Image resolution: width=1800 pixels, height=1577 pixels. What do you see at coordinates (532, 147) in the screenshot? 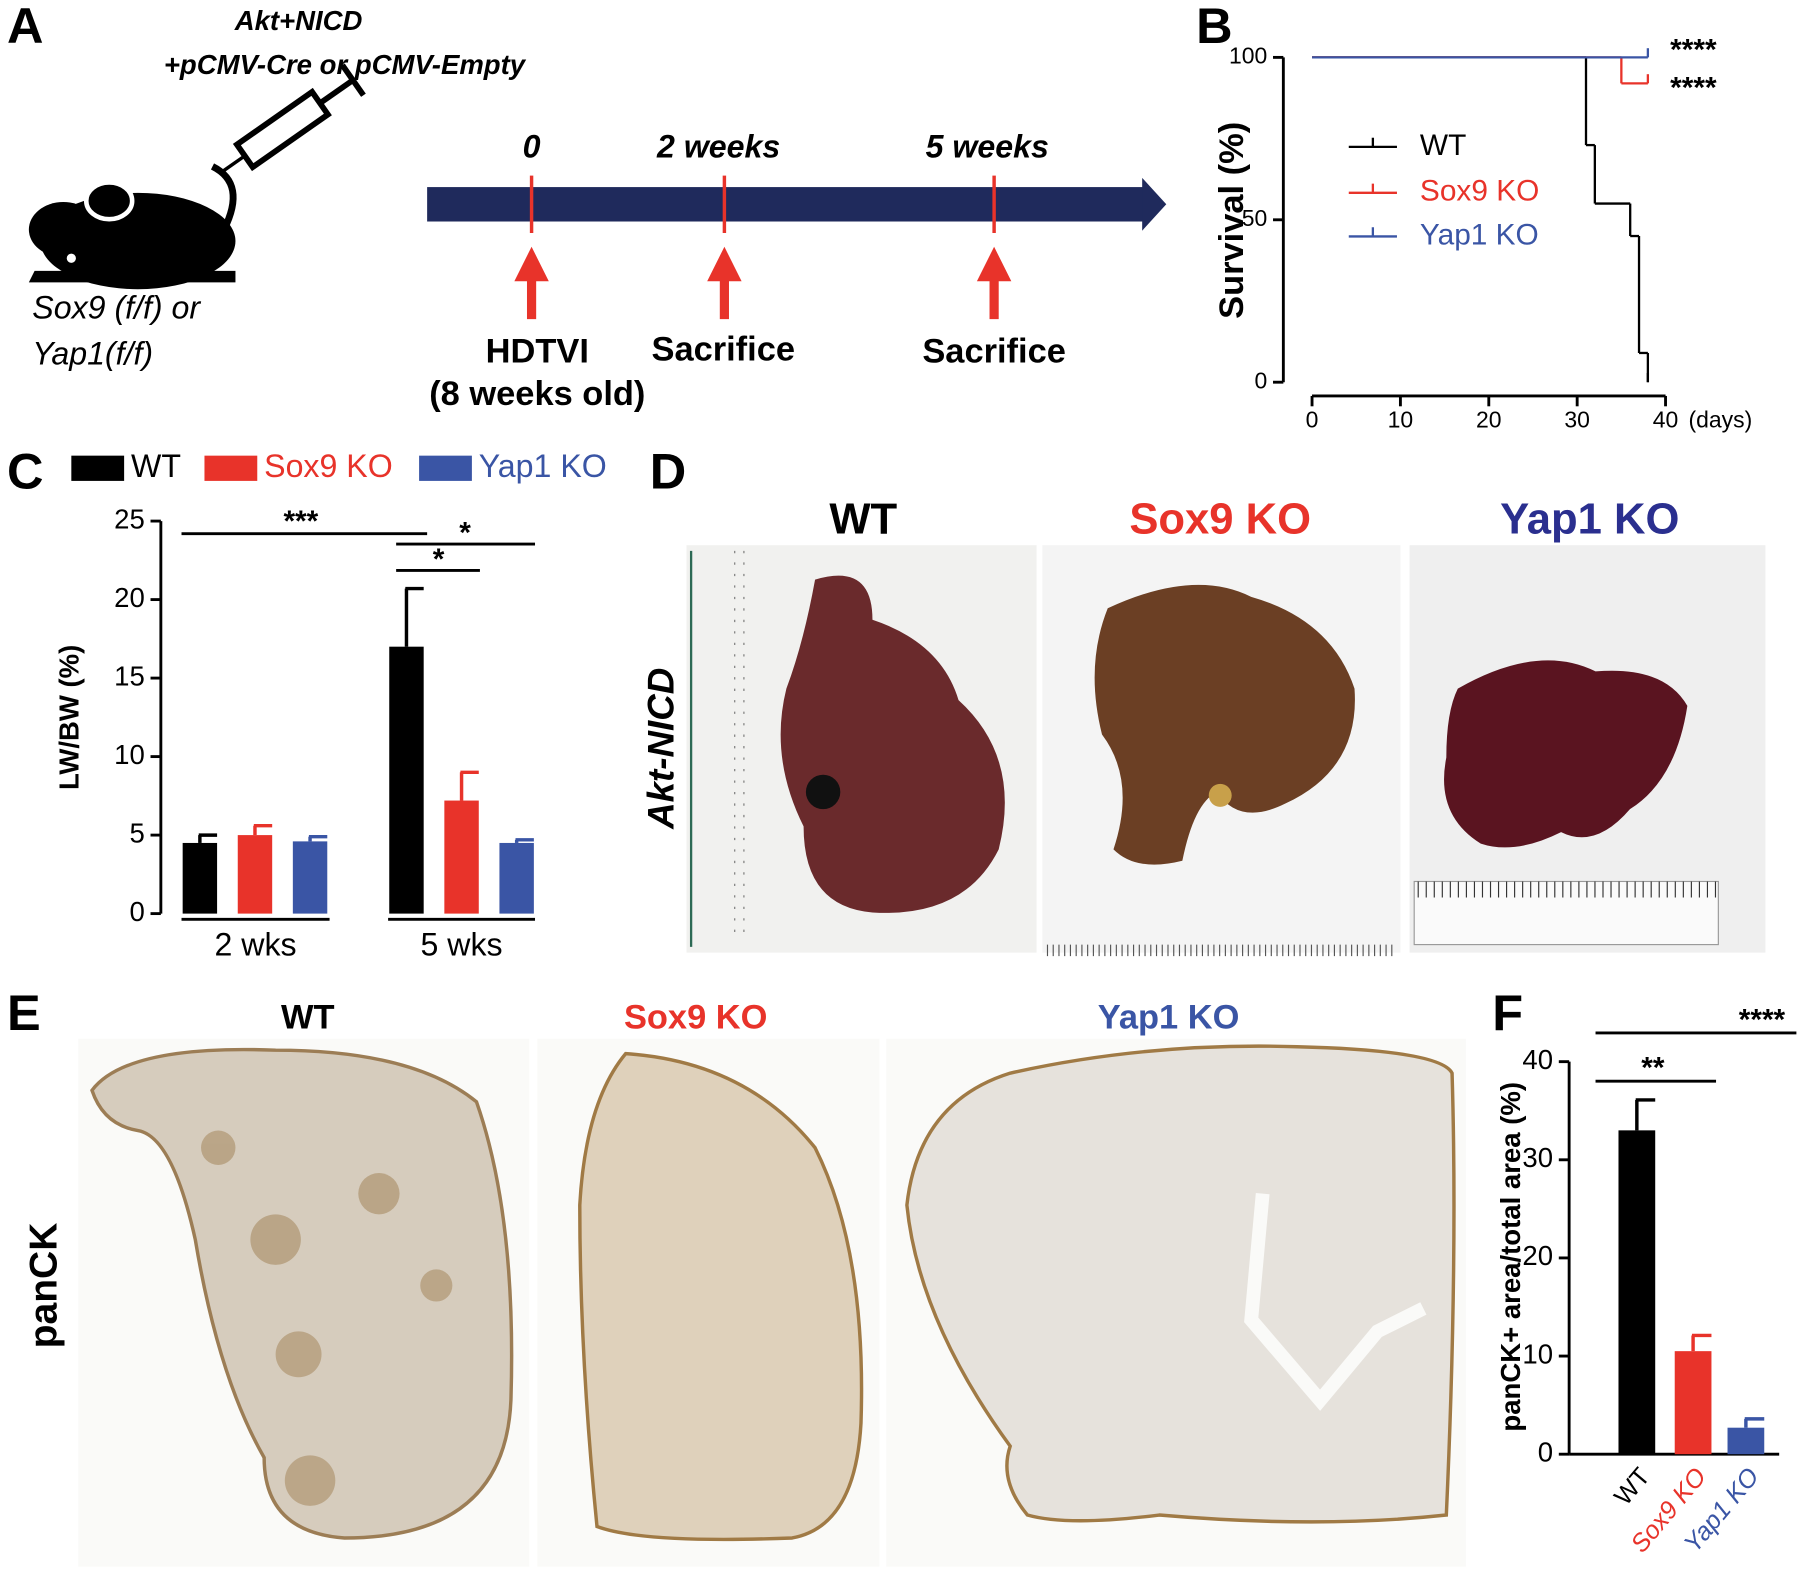
I see `timepoint: 0` at bounding box center [532, 147].